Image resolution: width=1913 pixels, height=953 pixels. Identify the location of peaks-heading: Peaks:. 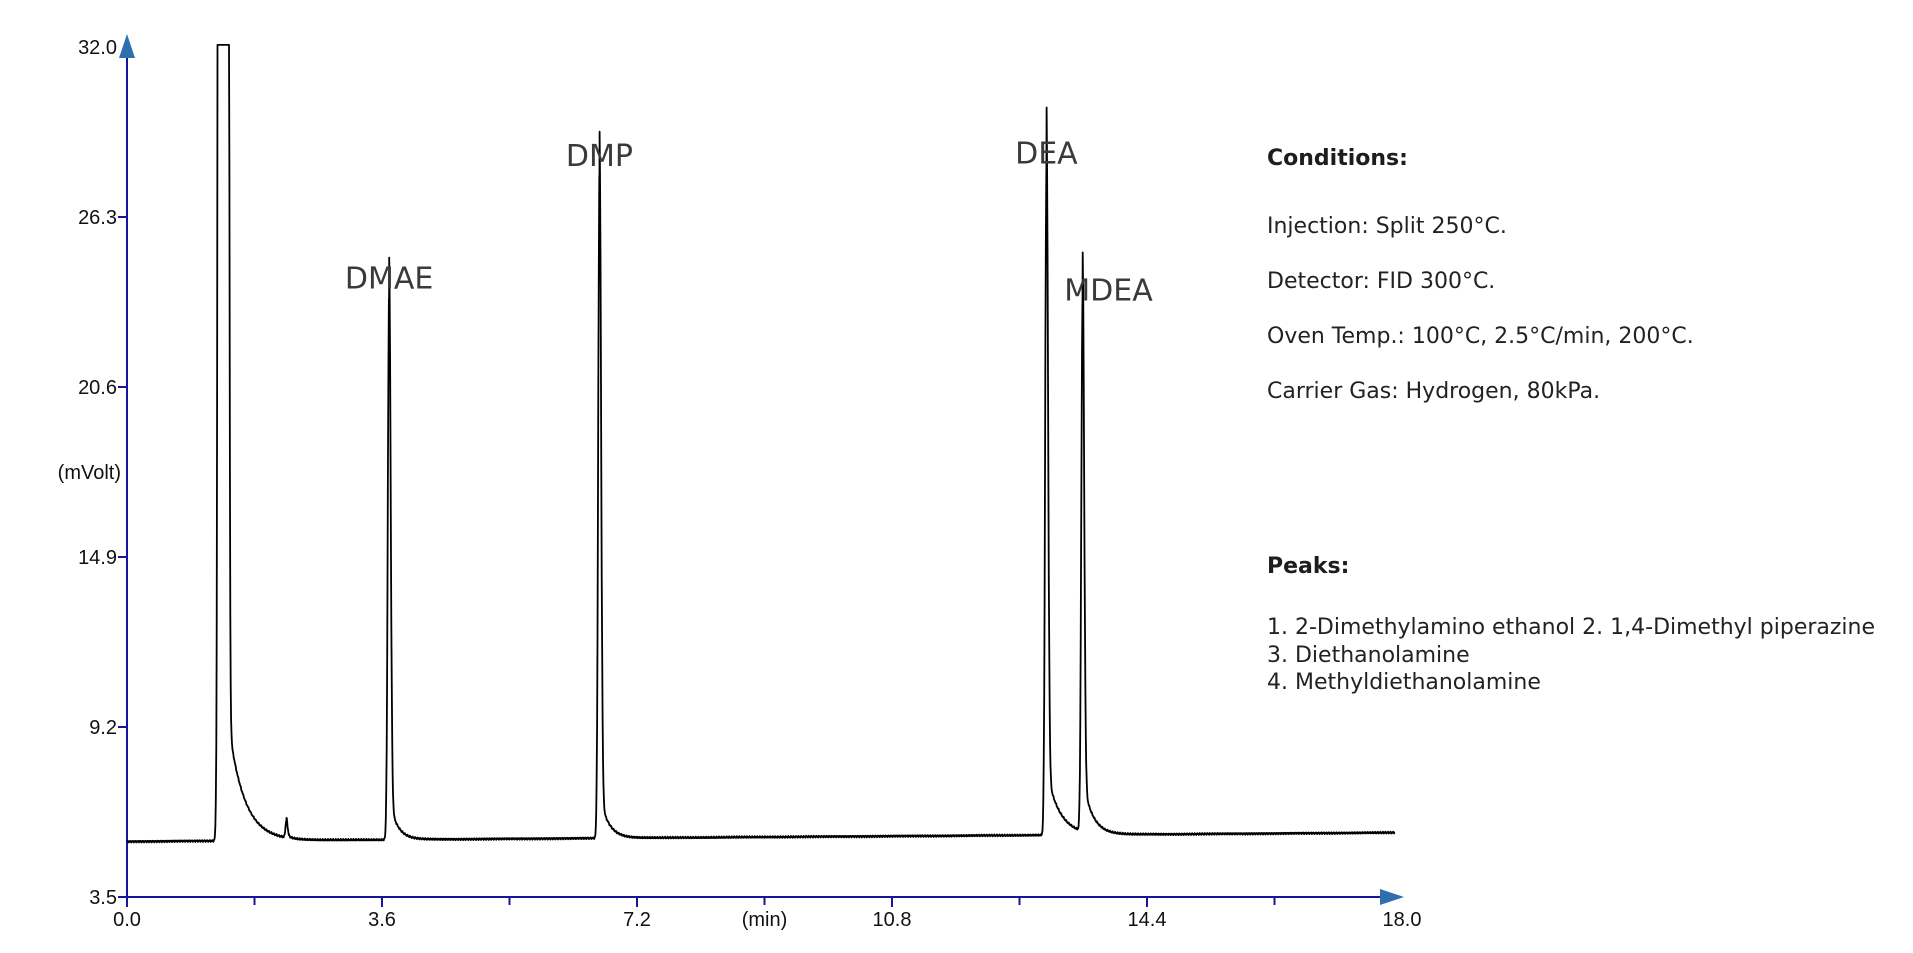
(1308, 566).